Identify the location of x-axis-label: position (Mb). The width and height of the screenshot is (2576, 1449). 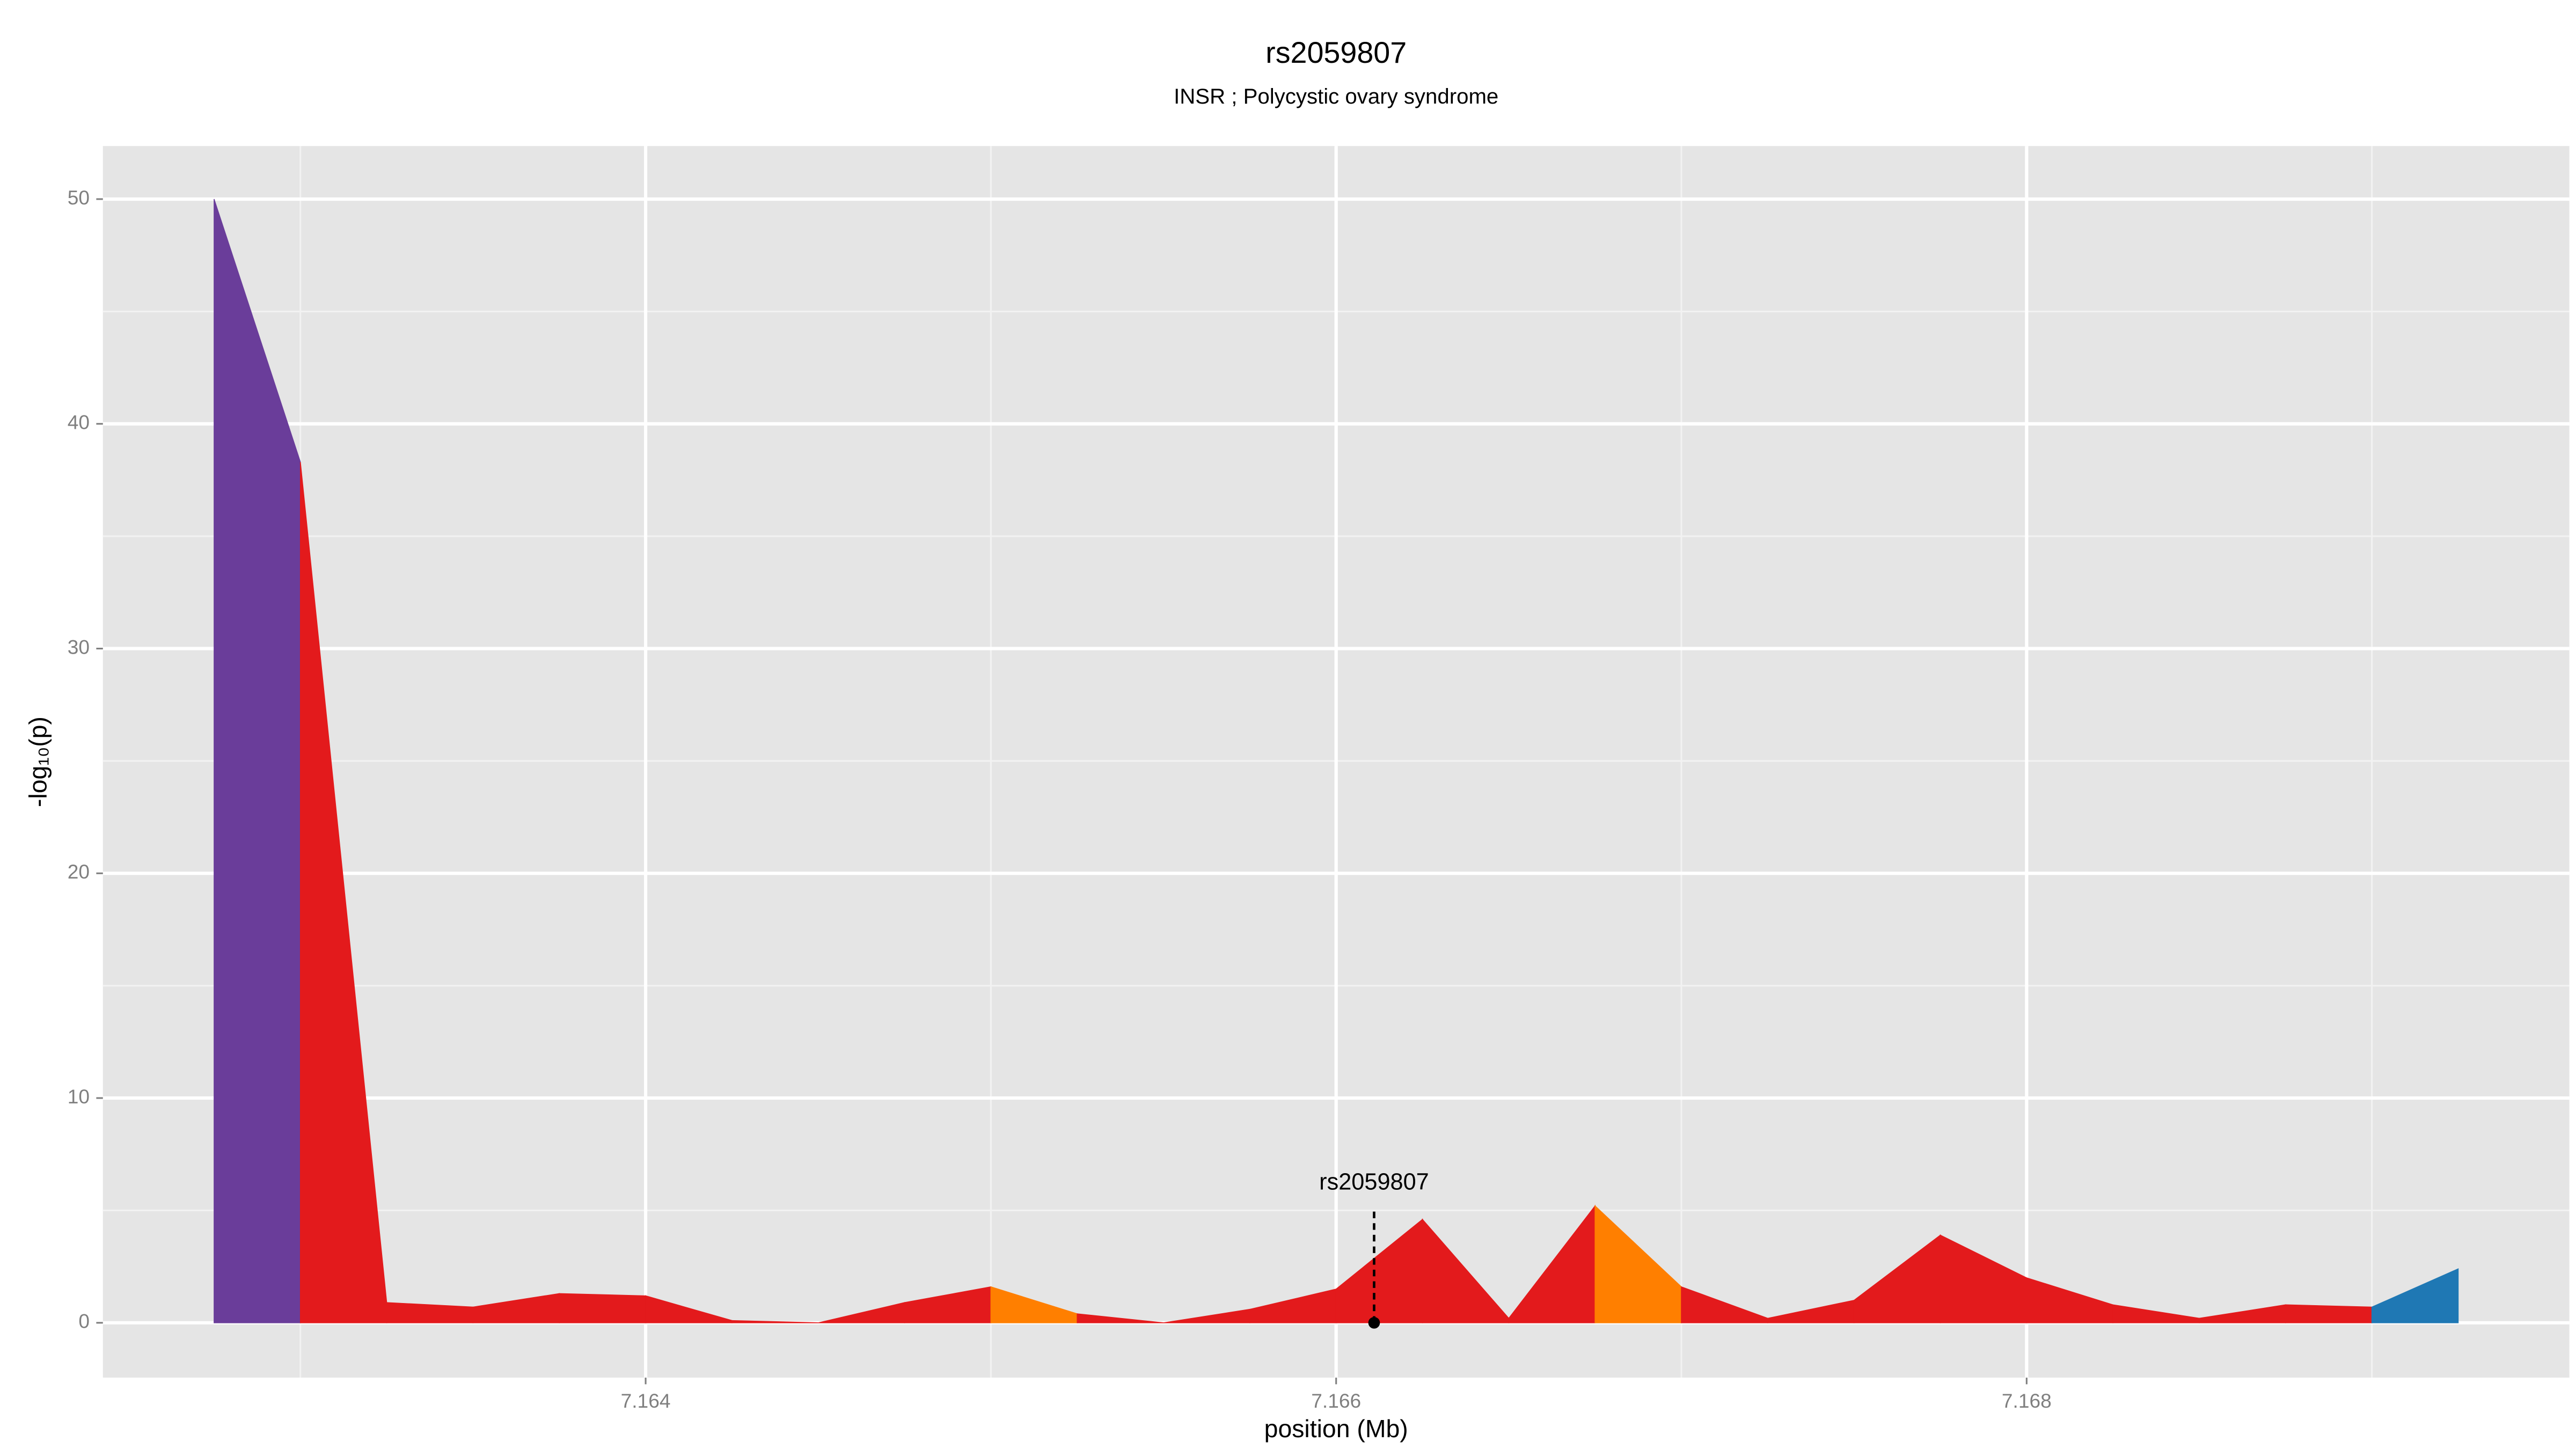
(1336, 1429).